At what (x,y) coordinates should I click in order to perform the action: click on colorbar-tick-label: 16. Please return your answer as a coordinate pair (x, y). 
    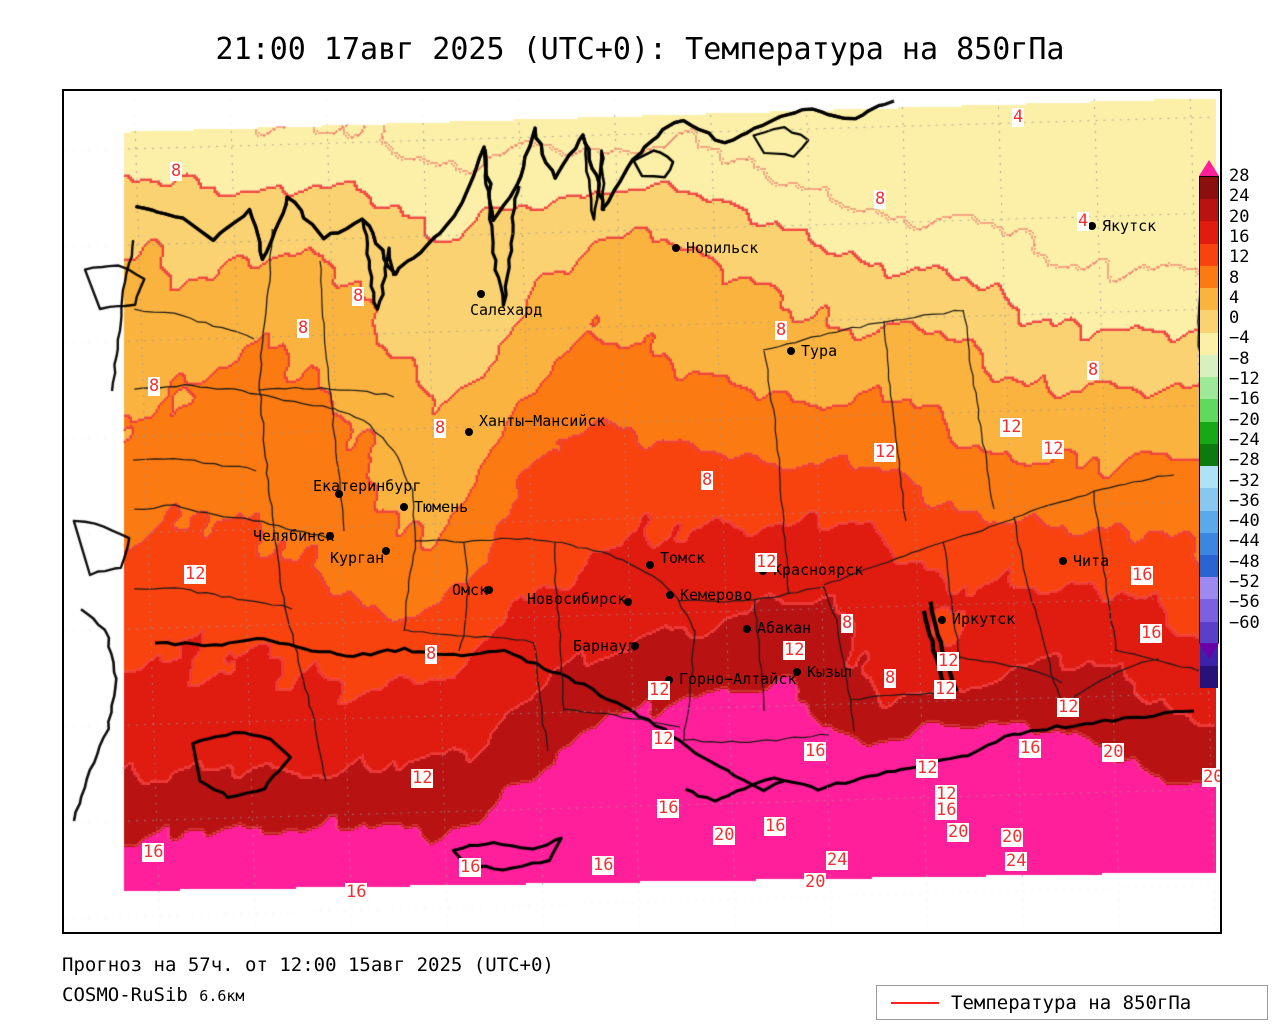
    Looking at the image, I should click on (1239, 236).